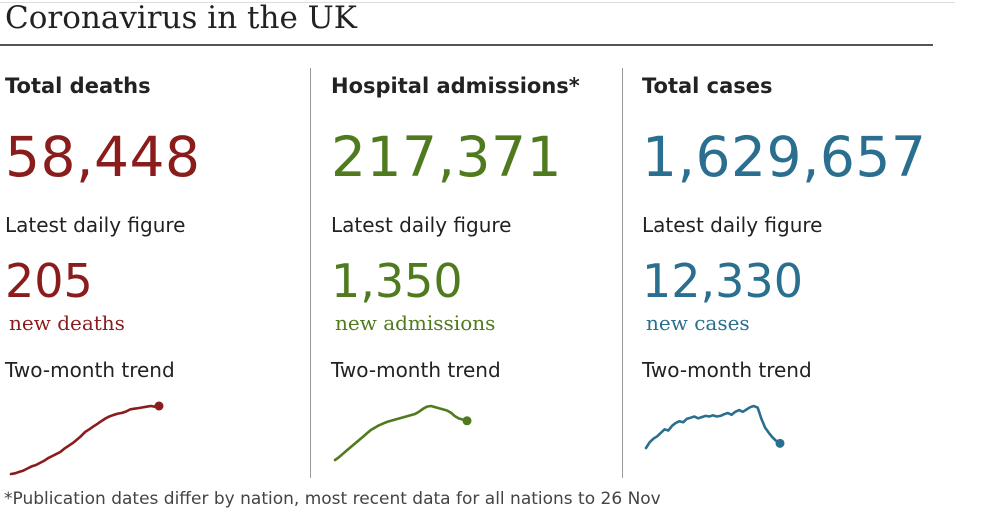 This screenshot has height=509, width=986. Describe the element at coordinates (397, 281) in the screenshot. I see `daily-figure-value: 1,350` at that location.